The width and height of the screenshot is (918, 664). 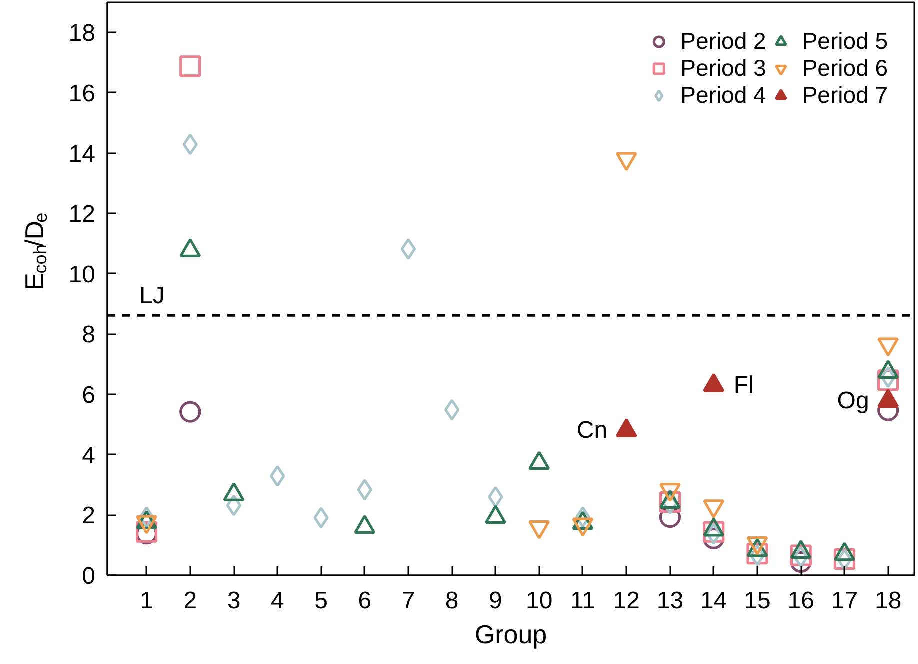 What do you see at coordinates (82, 154) in the screenshot?
I see `y-tick-label: 14` at bounding box center [82, 154].